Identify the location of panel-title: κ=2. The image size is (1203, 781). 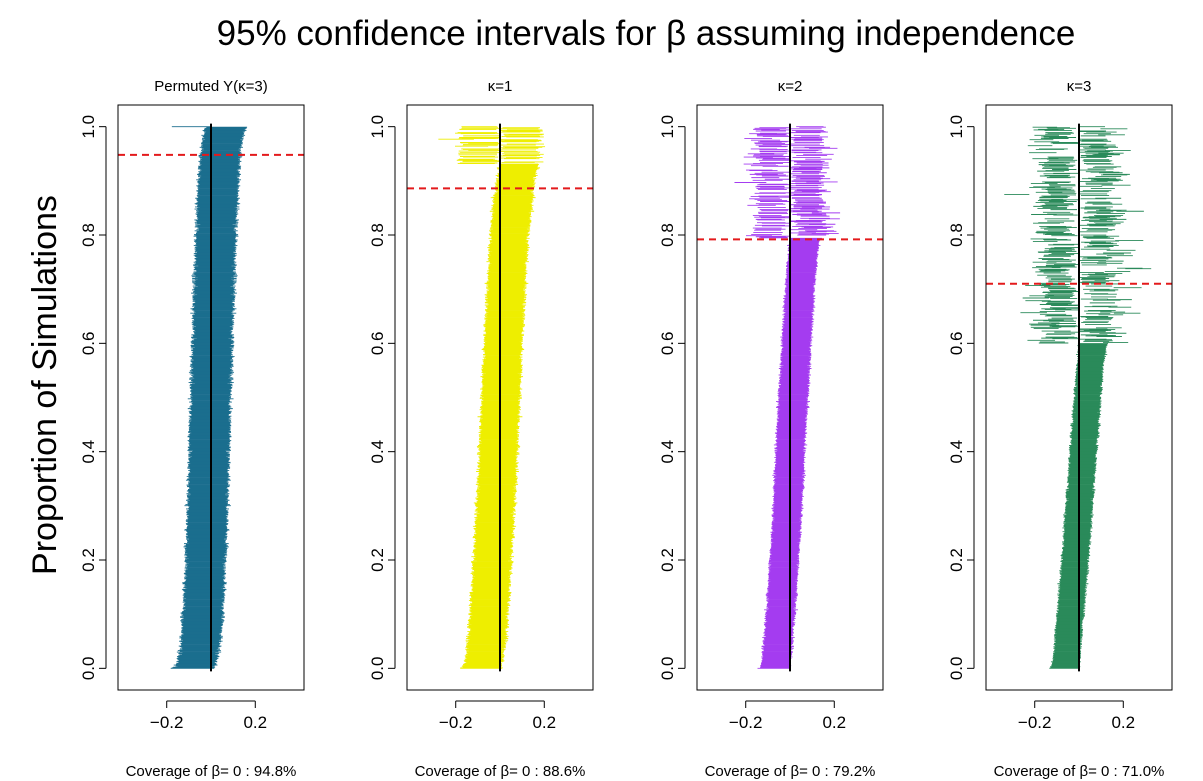
(790, 86).